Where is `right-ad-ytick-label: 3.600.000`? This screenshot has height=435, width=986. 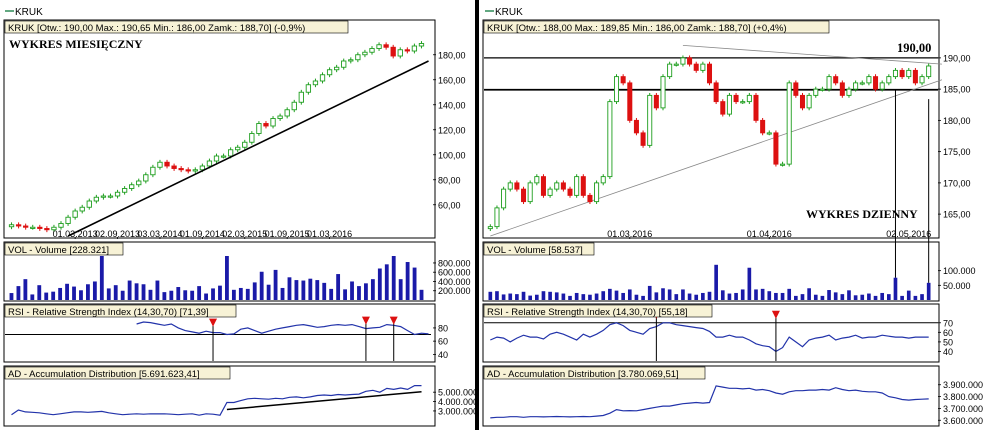 right-ad-ytick-label: 3.600.000 is located at coordinates (963, 421).